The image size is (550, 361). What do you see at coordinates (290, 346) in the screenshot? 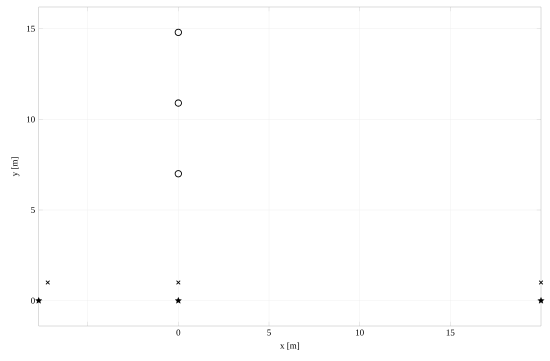
I see `x-axis-title: x [m]` at bounding box center [290, 346].